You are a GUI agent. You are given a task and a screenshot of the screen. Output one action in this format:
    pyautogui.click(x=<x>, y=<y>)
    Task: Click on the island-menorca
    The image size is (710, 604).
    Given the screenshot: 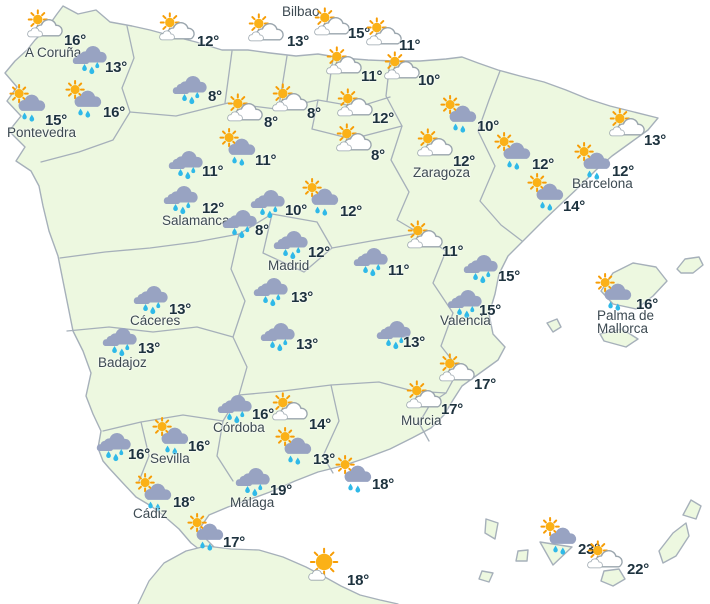 What is the action you would take?
    pyautogui.click(x=690, y=265)
    